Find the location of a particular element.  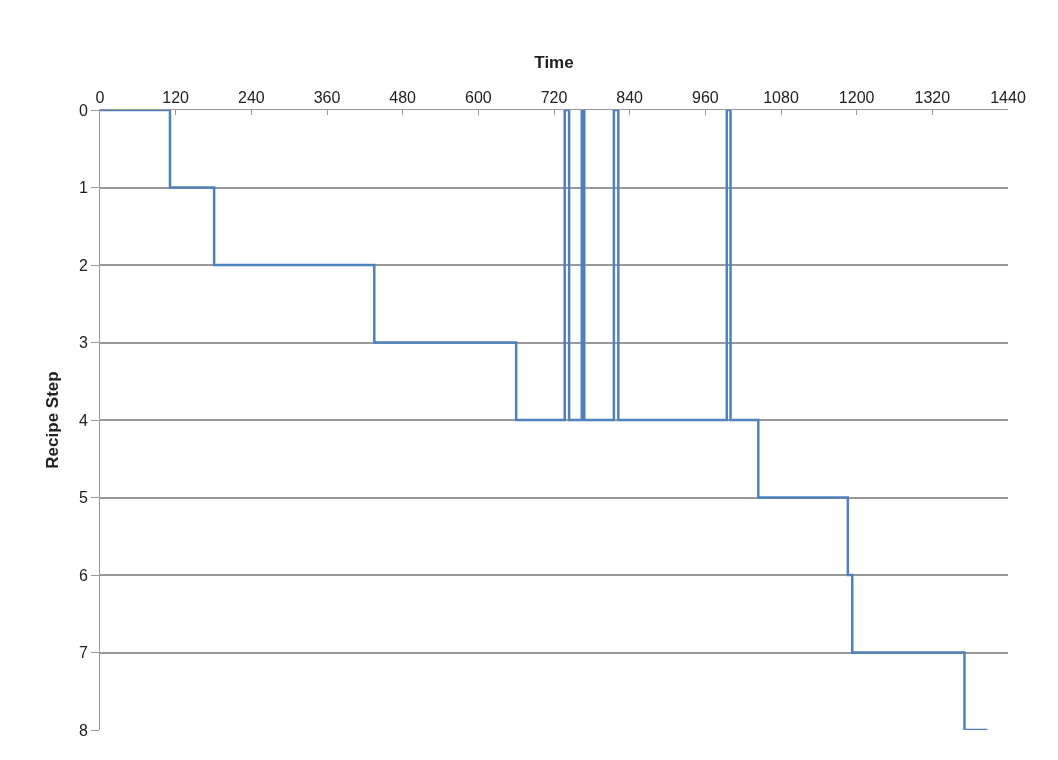

x-tick-label: 720 is located at coordinates (554, 97).